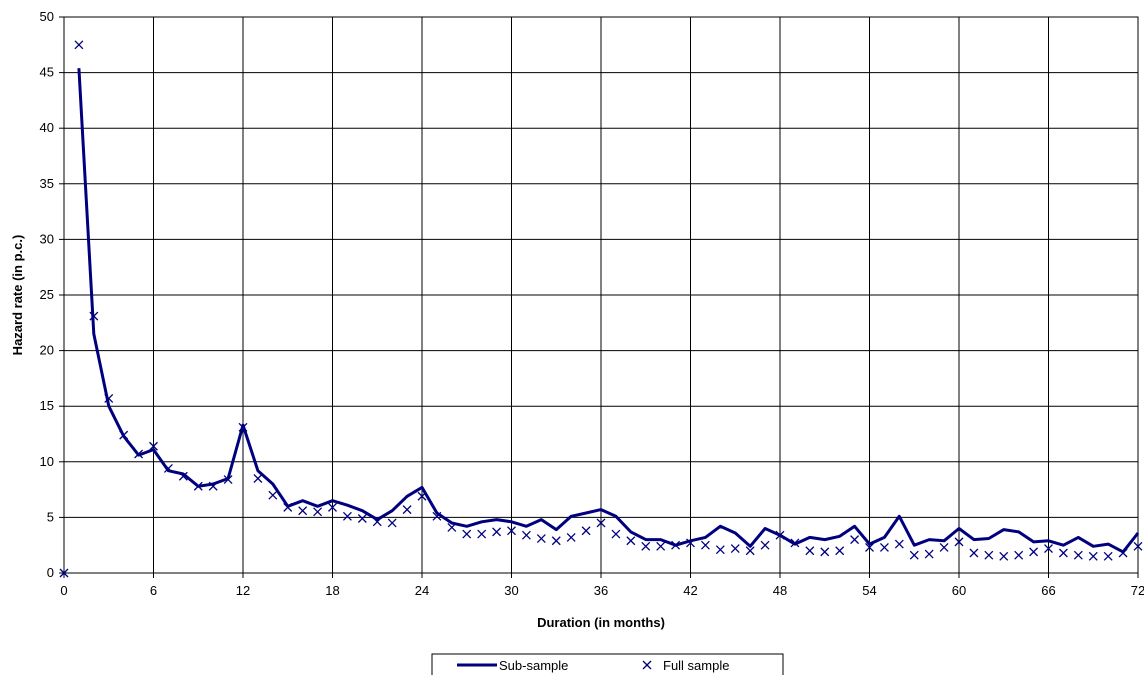 The width and height of the screenshot is (1144, 675). What do you see at coordinates (607, 664) in the screenshot?
I see `legend: Sub-sample Full sample` at bounding box center [607, 664].